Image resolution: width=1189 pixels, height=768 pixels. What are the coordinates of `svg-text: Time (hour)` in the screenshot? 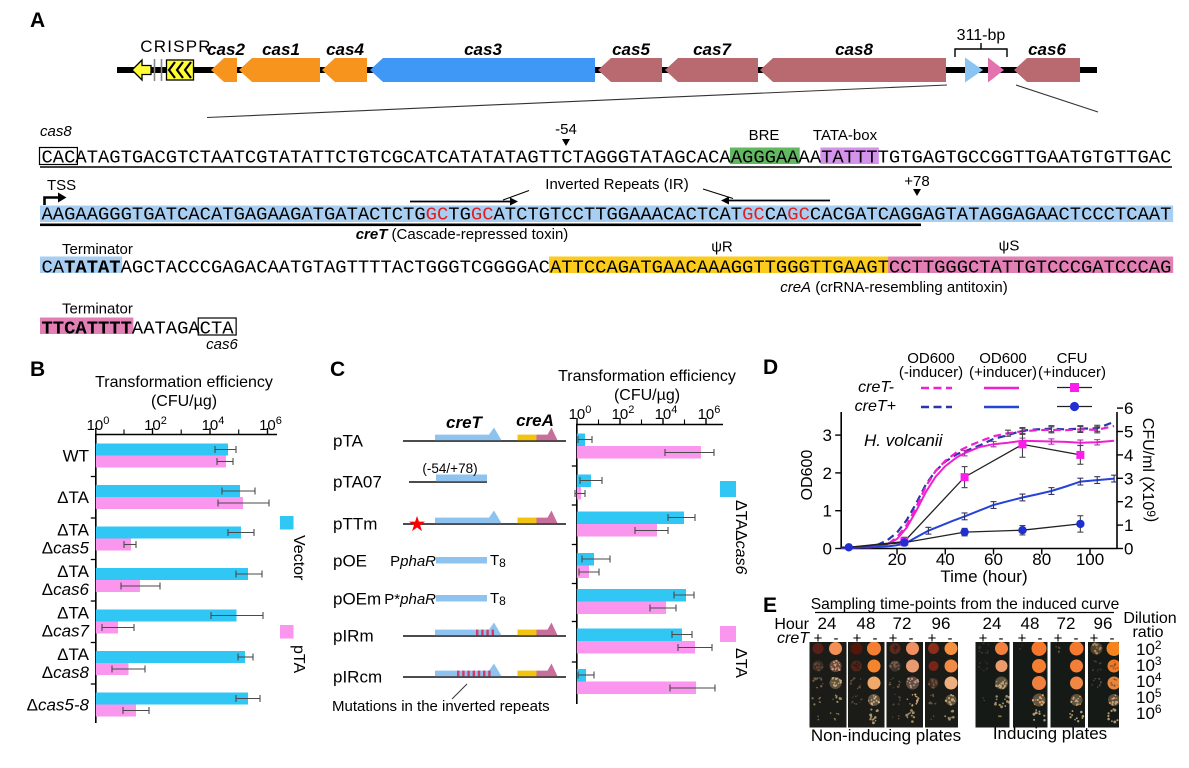 It's located at (983, 576).